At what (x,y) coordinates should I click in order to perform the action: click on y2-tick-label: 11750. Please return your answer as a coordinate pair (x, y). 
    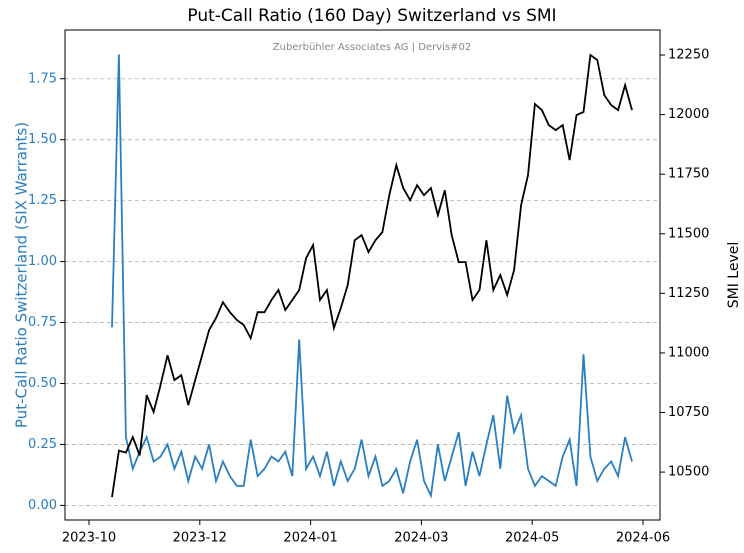
    Looking at the image, I should click on (688, 174).